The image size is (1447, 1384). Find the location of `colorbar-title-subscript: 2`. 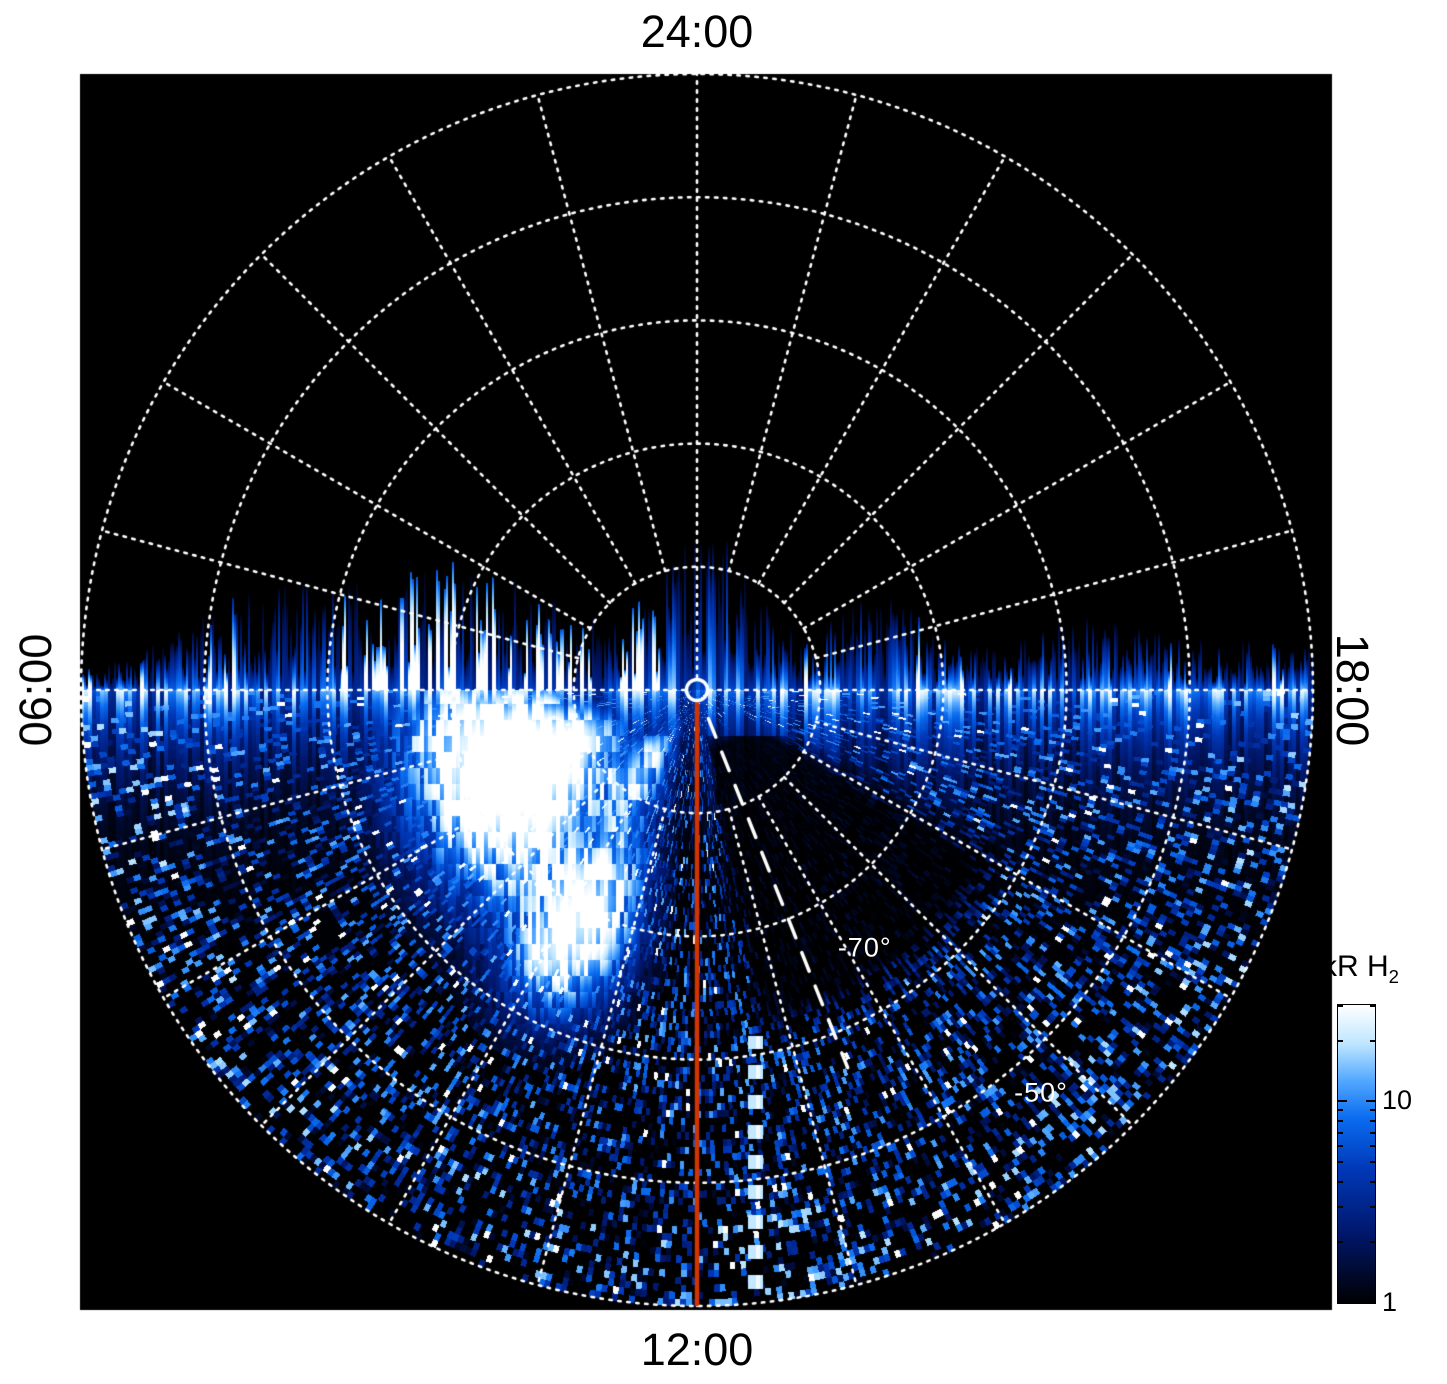

colorbar-title-subscript: 2 is located at coordinates (1394, 976).